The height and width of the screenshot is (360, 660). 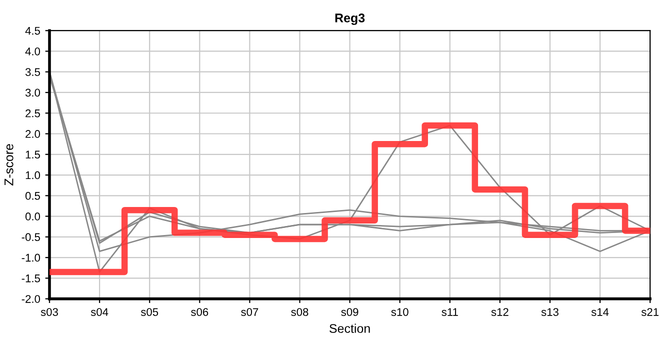 What do you see at coordinates (350, 328) in the screenshot?
I see `x-axis-title: Section` at bounding box center [350, 328].